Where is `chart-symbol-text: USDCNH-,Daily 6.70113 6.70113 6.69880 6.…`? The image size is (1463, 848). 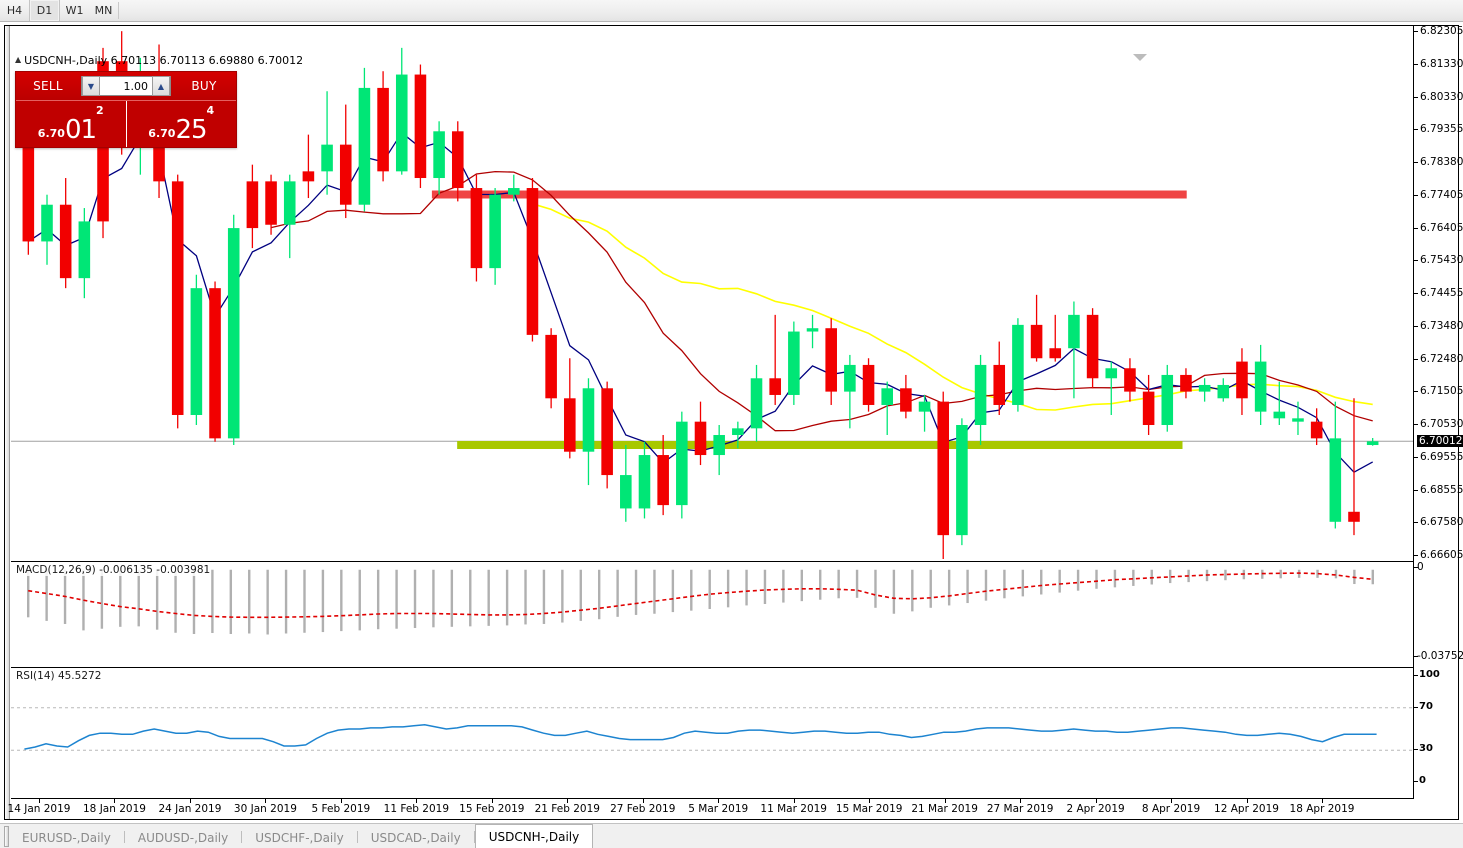
chart-symbol-text: USDCNH-,Daily 6.70113 6.70113 6.69880 6.… is located at coordinates (164, 60).